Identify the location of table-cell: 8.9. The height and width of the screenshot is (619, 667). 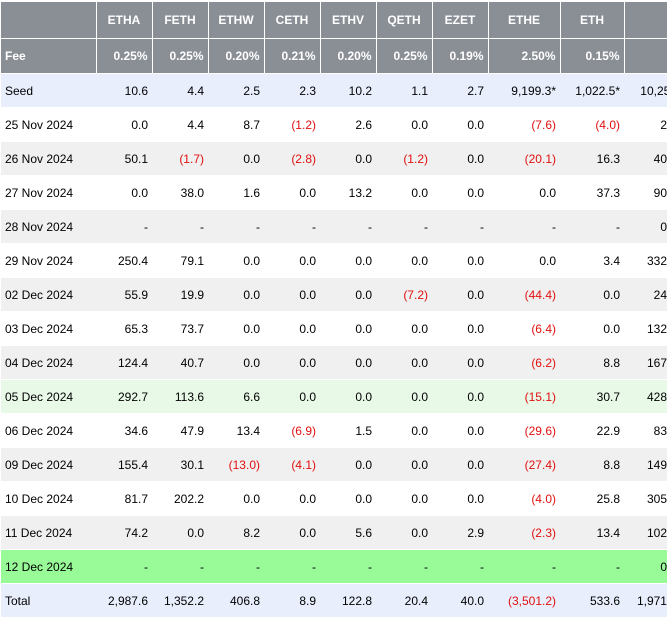
(292, 600).